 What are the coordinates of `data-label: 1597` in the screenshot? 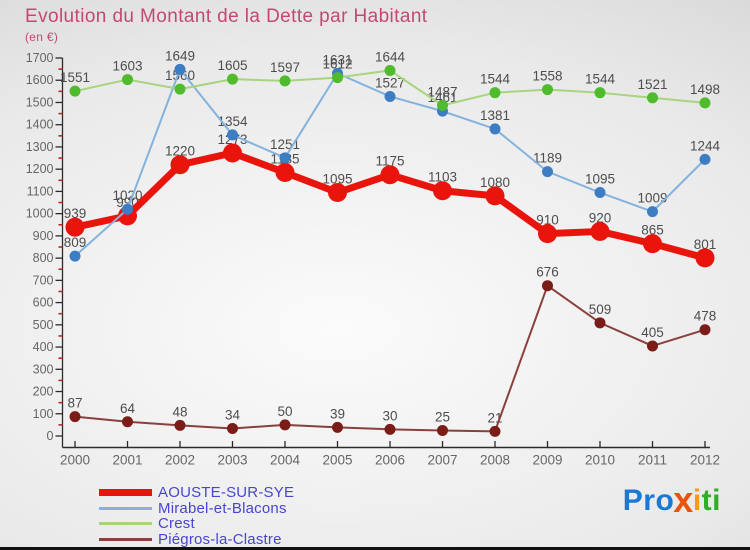 It's located at (285, 67).